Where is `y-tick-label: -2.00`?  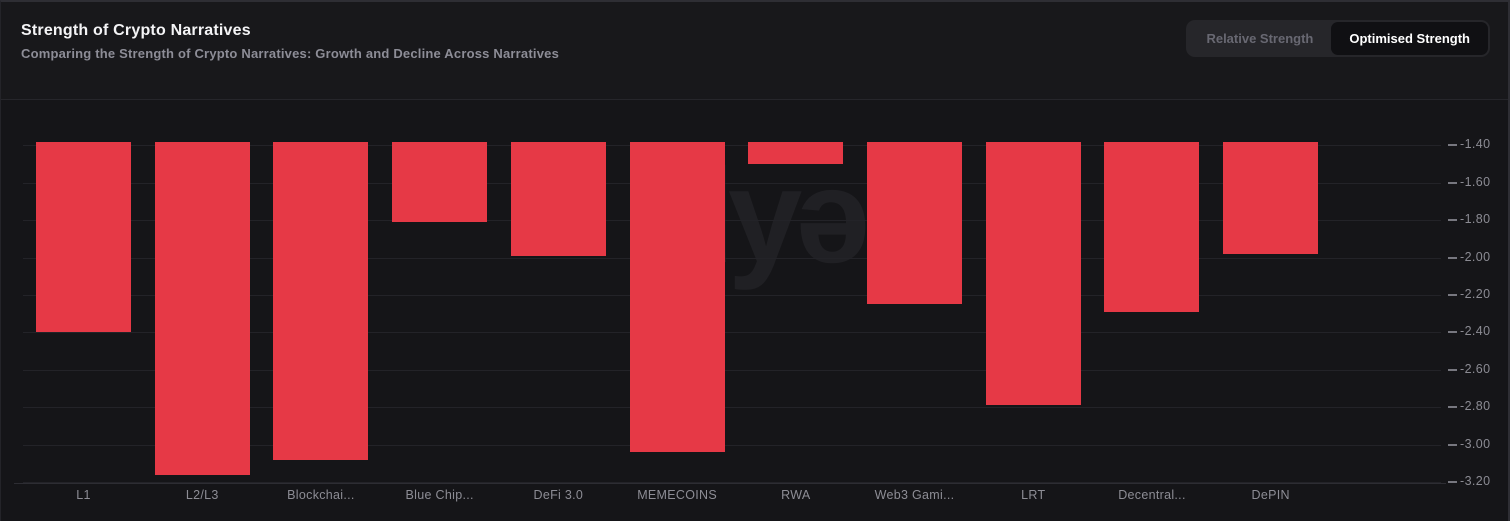 y-tick-label: -2.00 is located at coordinates (1475, 256).